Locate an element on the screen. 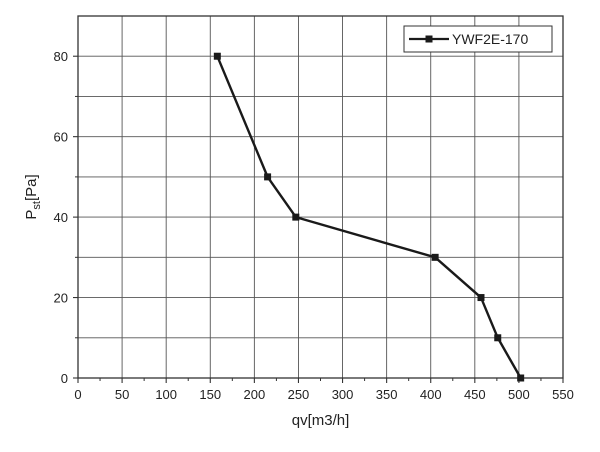  x-tick-label: 300 is located at coordinates (343, 394).